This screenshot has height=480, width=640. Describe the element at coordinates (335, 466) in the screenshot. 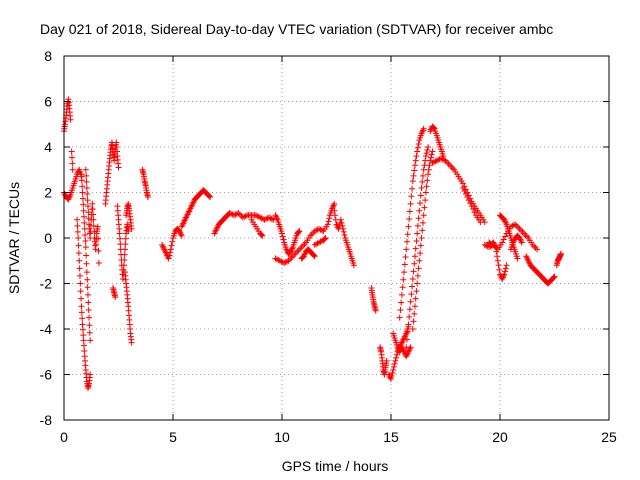

I see `x-axis-title: GPS time / hours` at that location.